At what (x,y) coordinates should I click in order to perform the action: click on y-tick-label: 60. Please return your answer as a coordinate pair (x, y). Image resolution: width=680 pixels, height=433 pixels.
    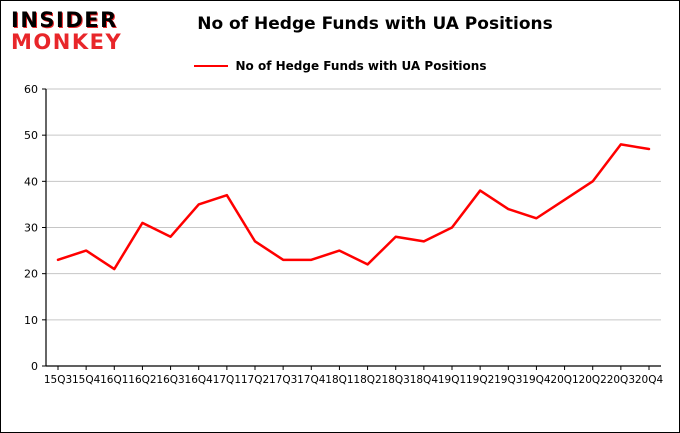
    Looking at the image, I should click on (31, 89).